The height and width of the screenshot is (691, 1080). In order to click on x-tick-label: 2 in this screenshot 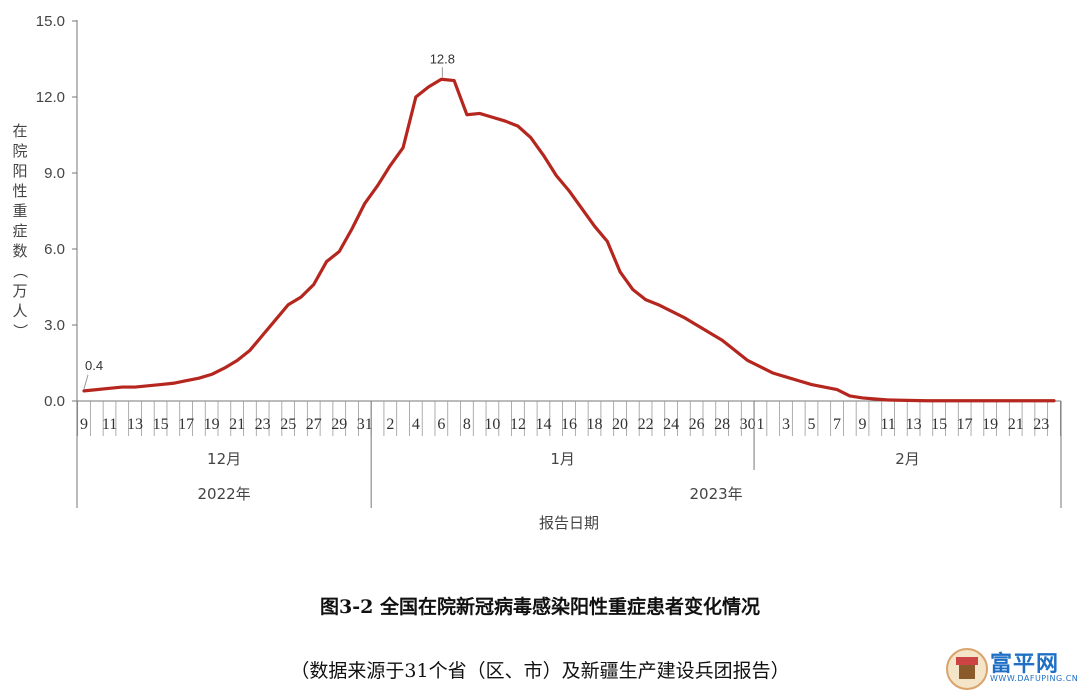, I will do `click(390, 424)`.